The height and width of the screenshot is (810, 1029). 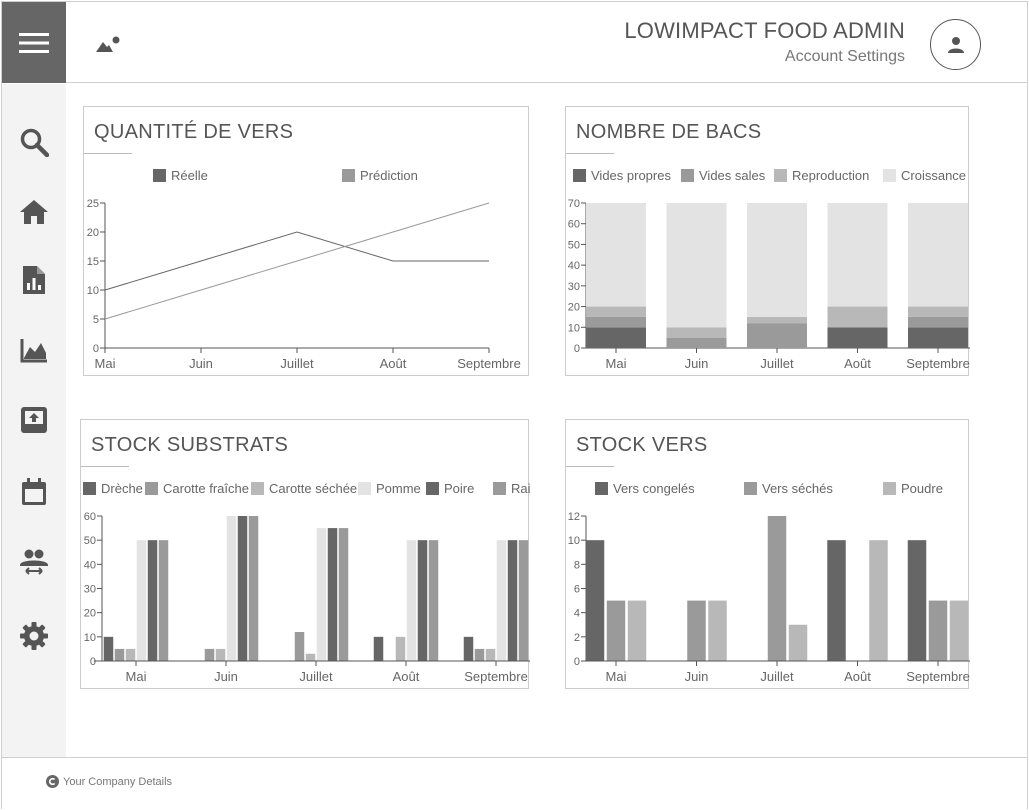 I want to click on sidebar-item-calendar, so click(x=34, y=492).